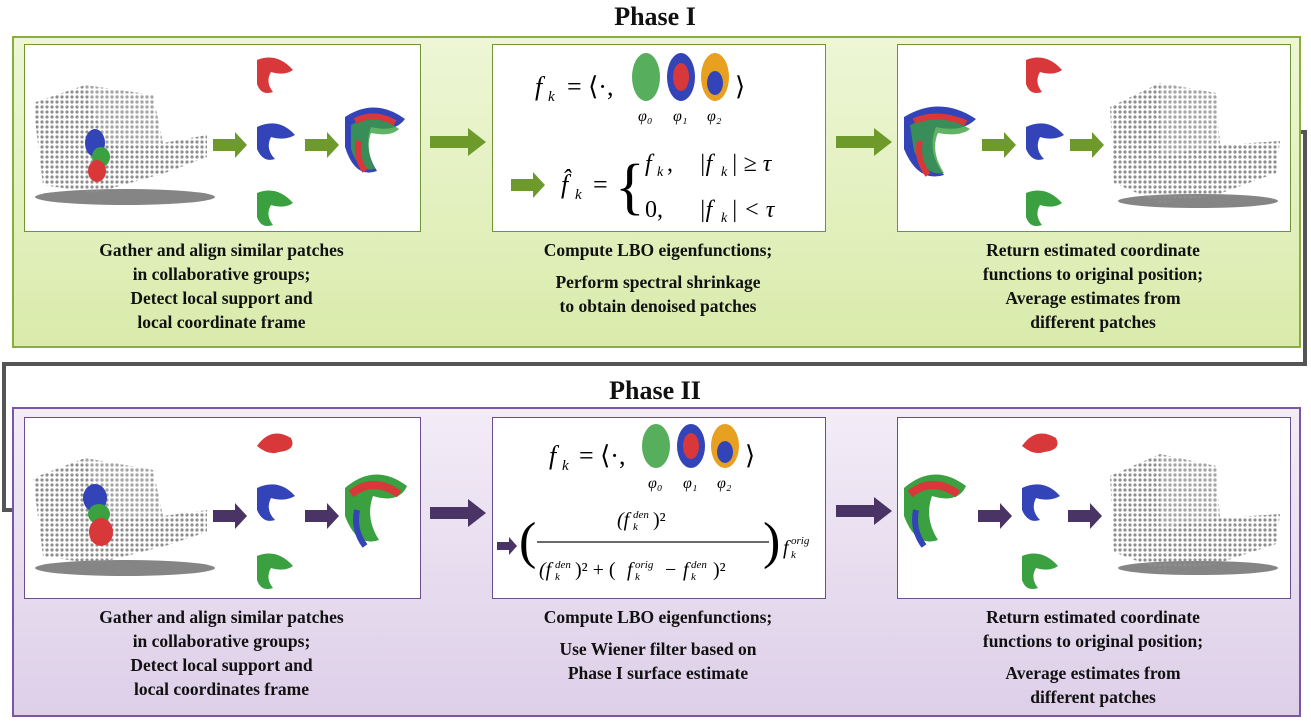 This screenshot has width=1311, height=721. I want to click on phase1-return-image, so click(1094, 138).